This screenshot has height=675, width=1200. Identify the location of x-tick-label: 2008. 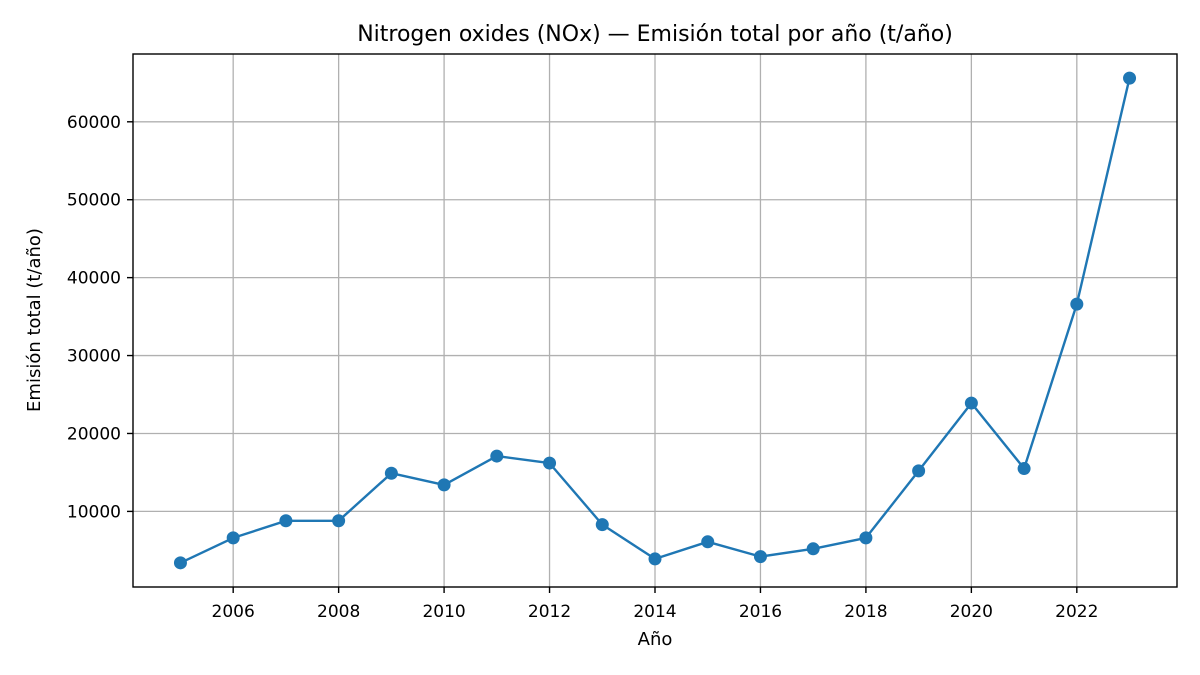
(338, 612).